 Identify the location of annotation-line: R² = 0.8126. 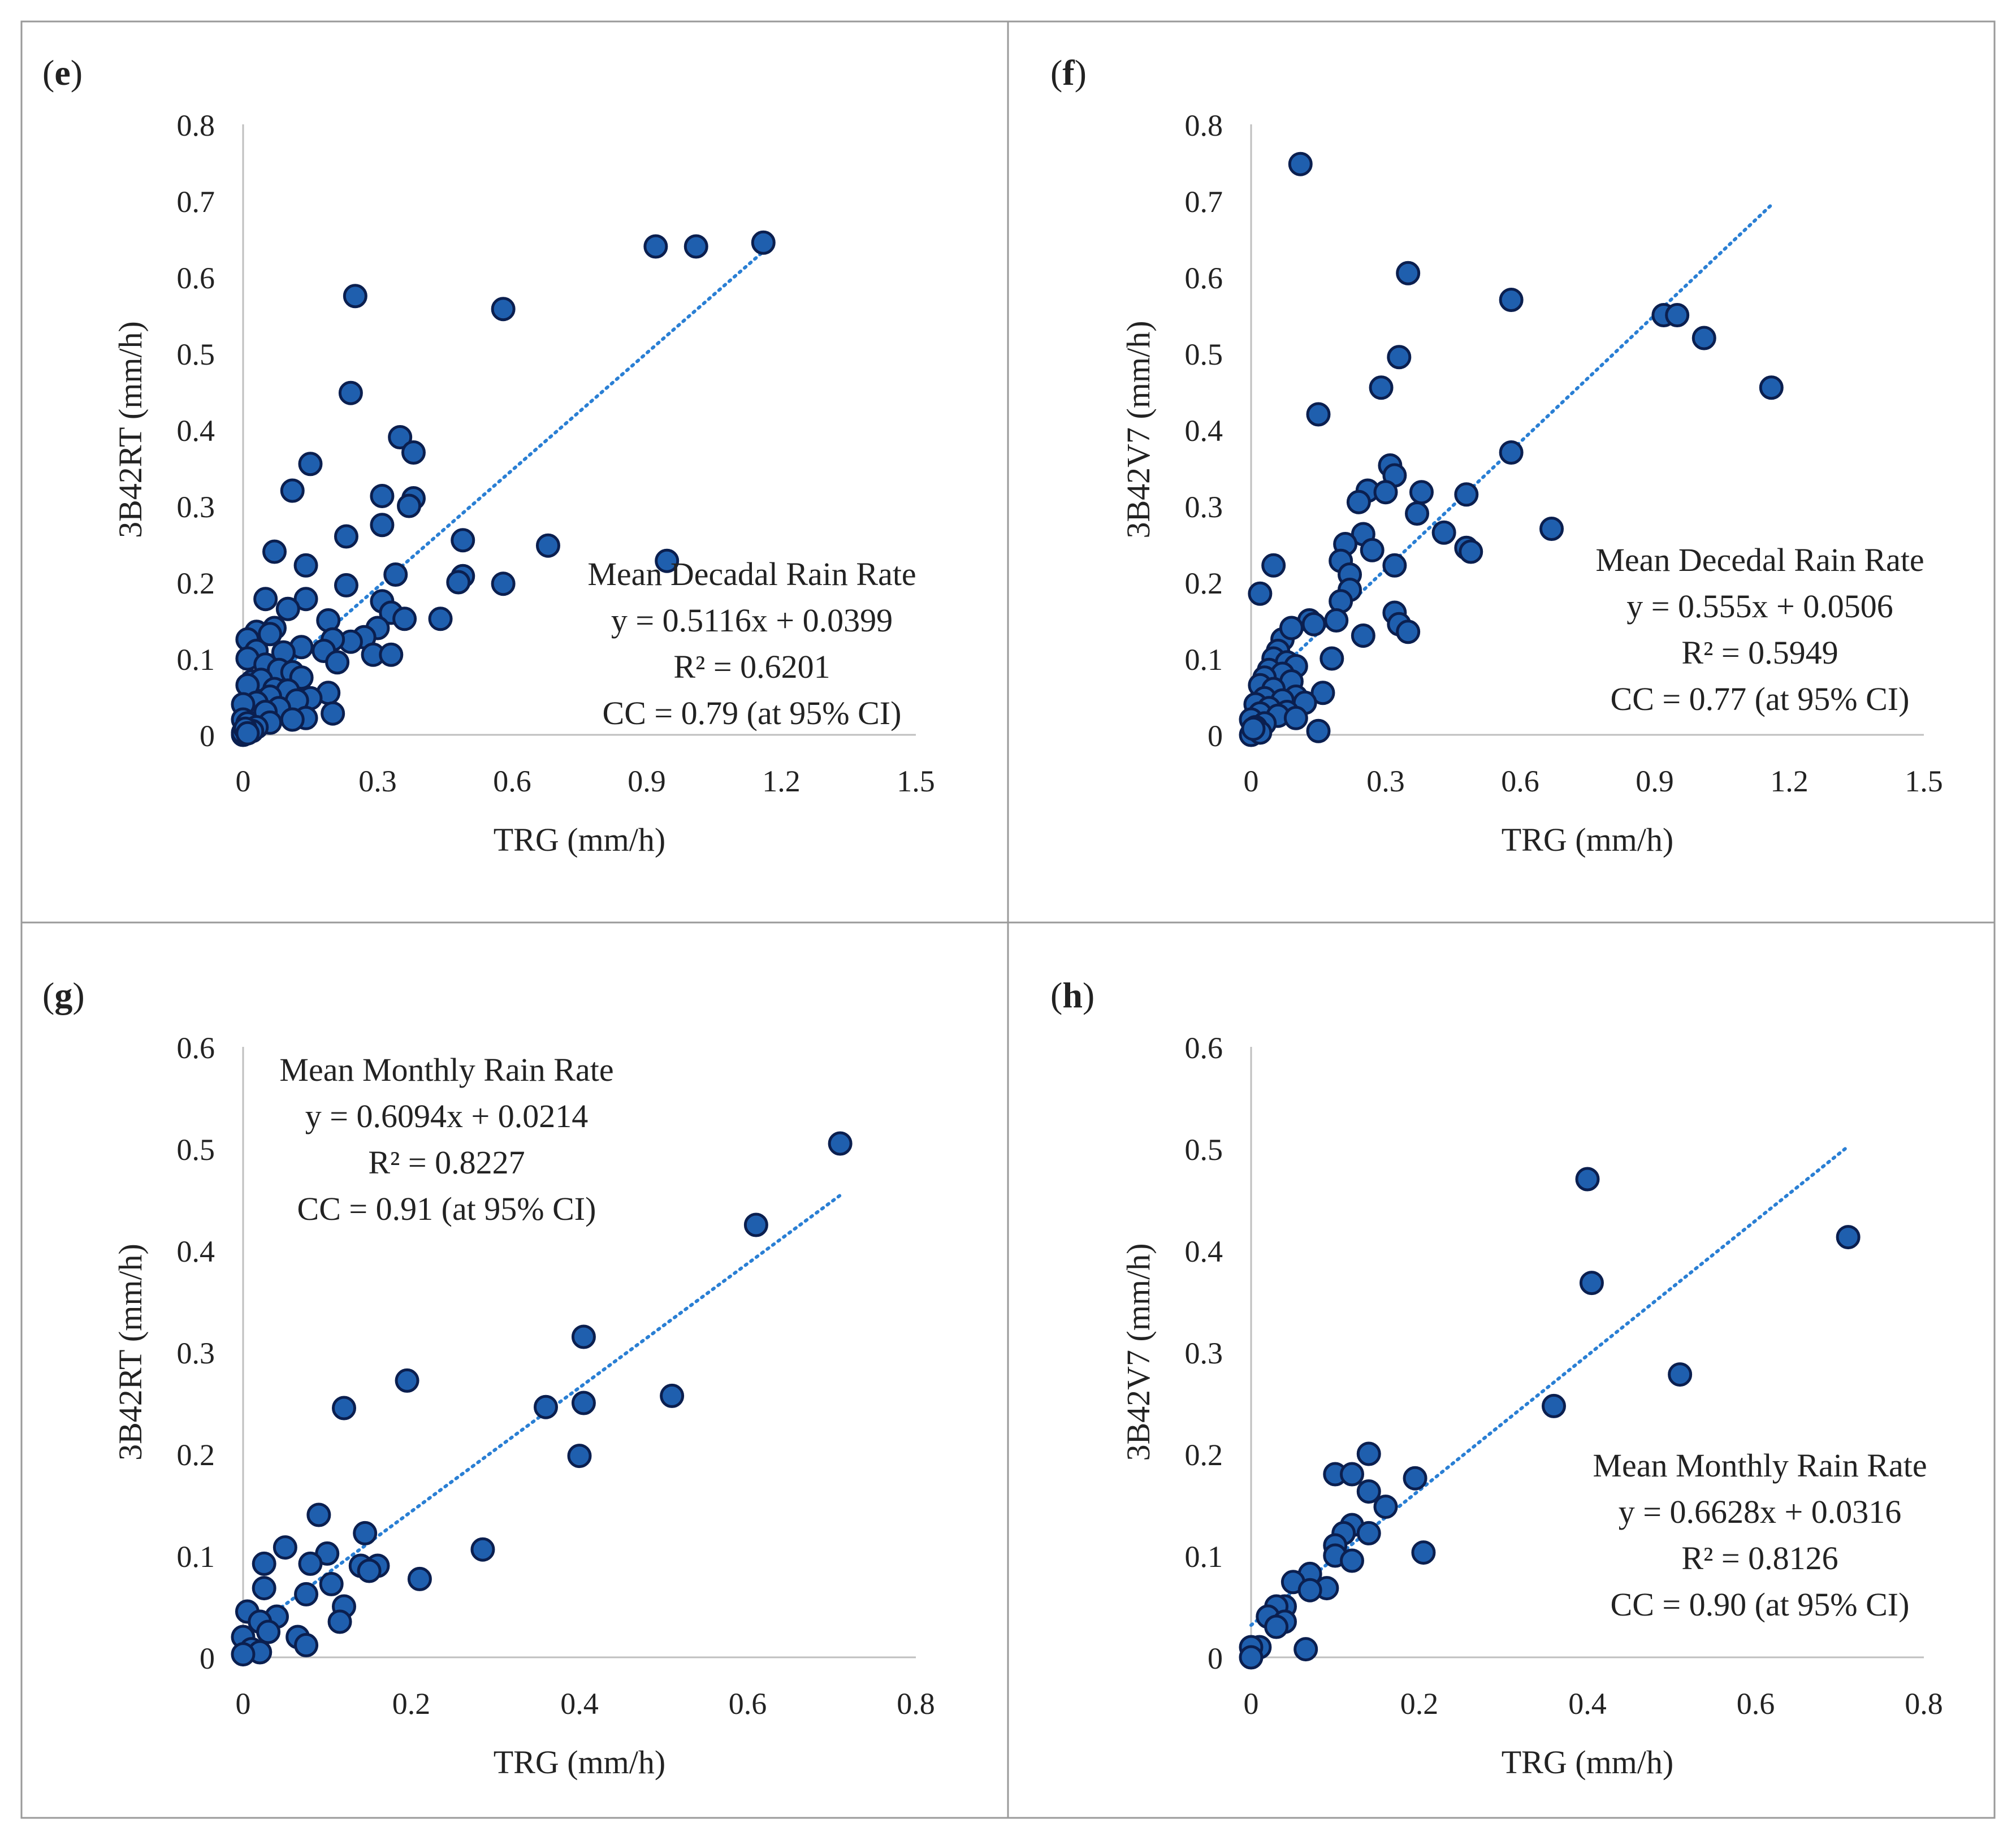
(1759, 1558).